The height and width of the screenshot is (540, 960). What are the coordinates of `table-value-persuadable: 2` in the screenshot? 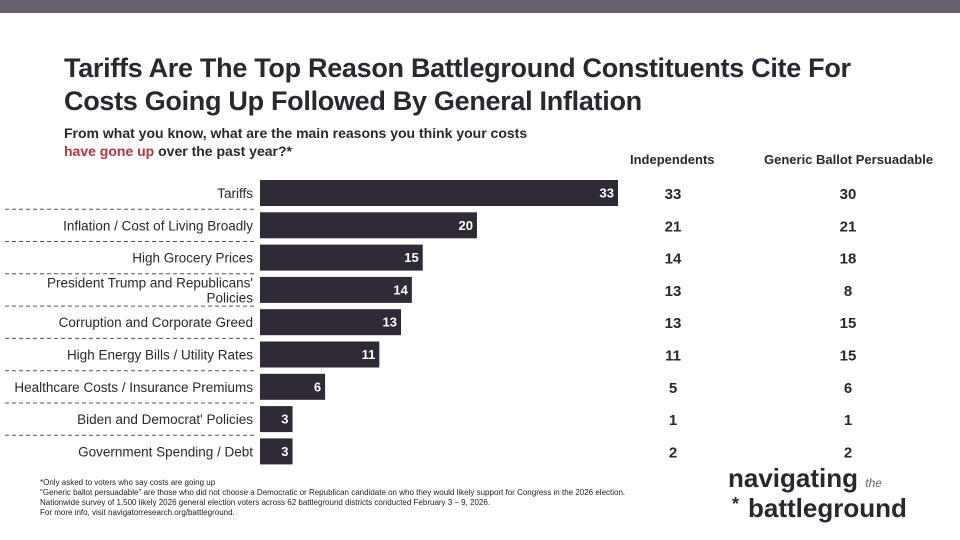 It's located at (848, 452).